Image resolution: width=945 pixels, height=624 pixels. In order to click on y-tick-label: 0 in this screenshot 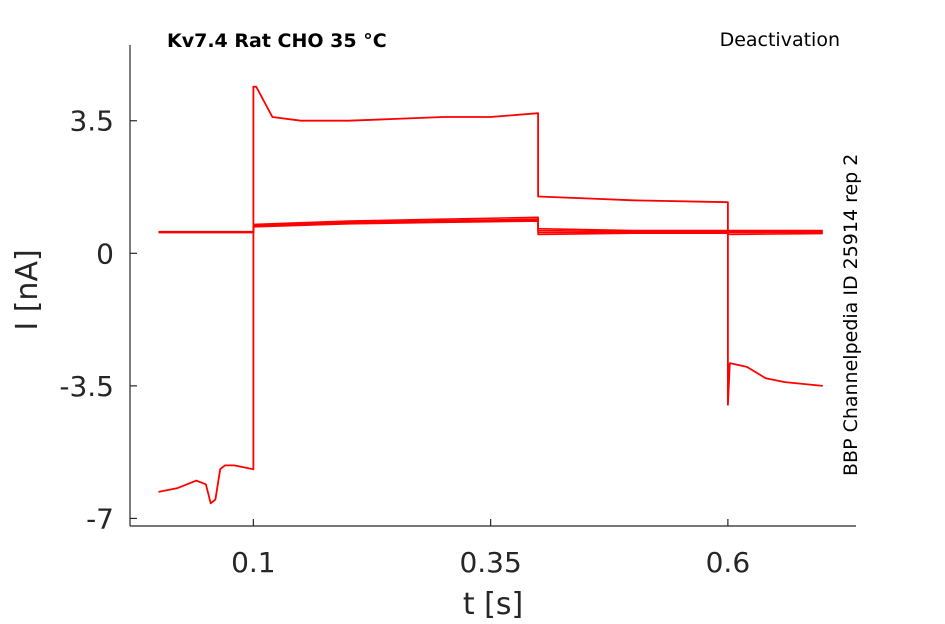, I will do `click(105, 253)`.